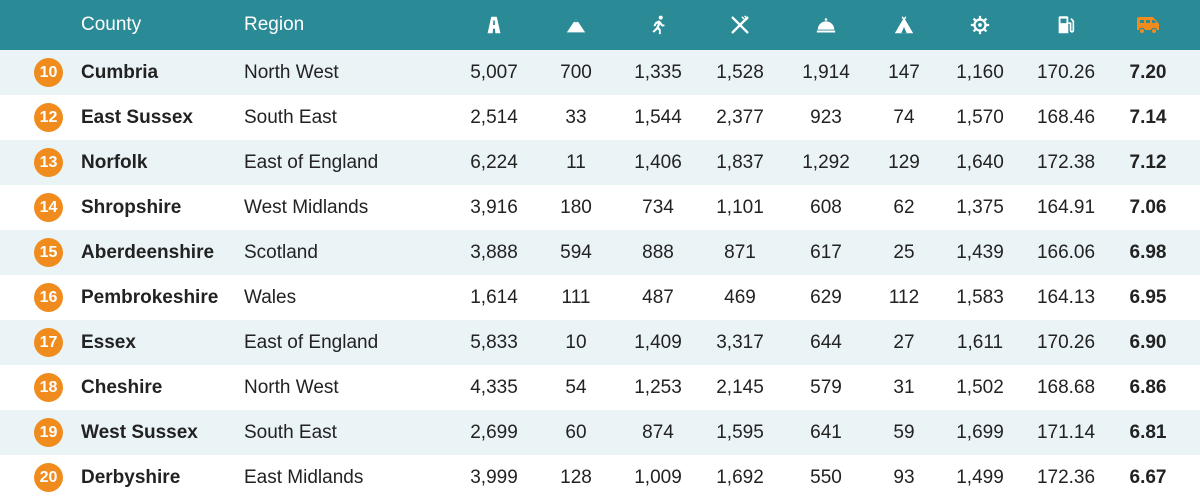 This screenshot has width=1200, height=503. Describe the element at coordinates (904, 117) in the screenshot. I see `campsites-cell: 74` at that location.